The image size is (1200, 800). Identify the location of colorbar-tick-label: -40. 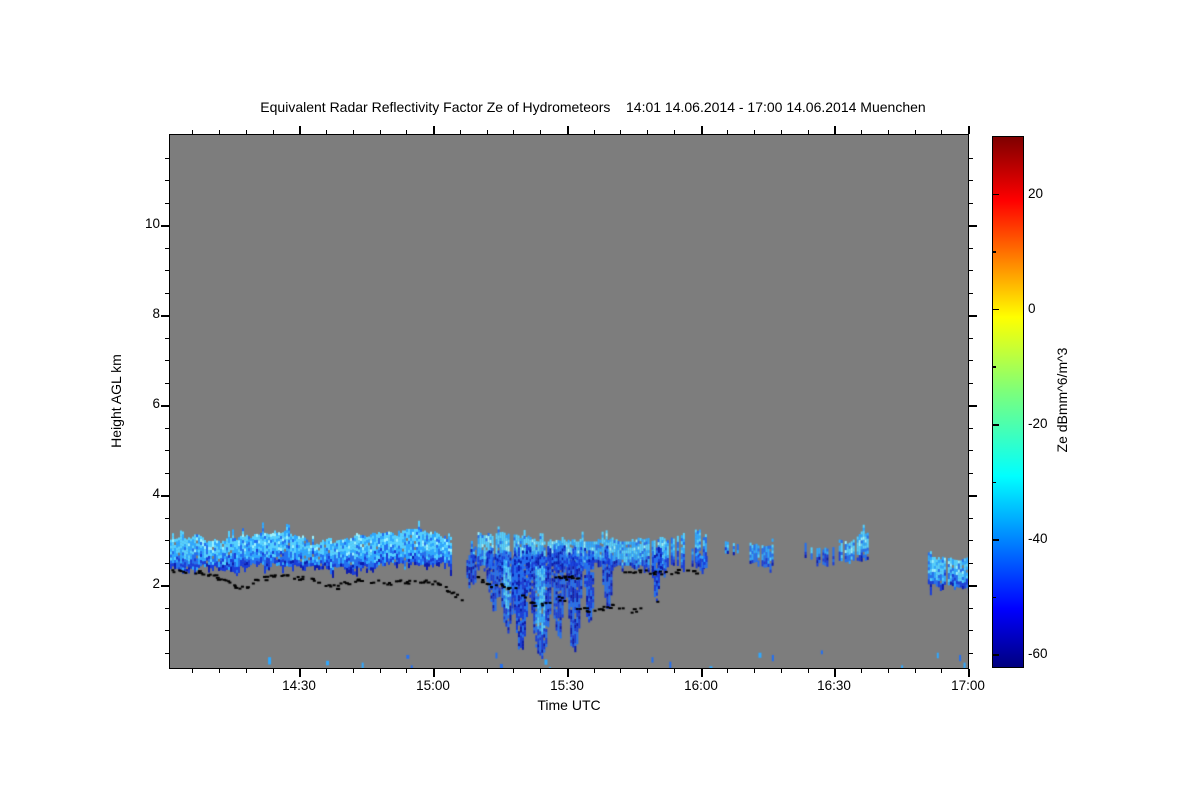
(1038, 539).